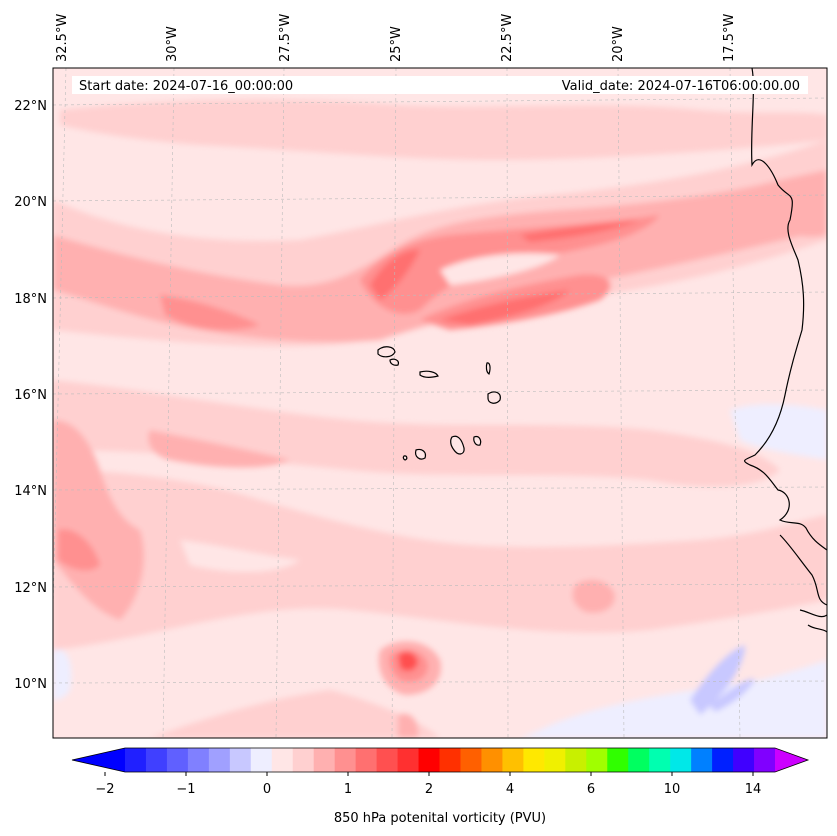 The height and width of the screenshot is (836, 837). Describe the element at coordinates (510, 789) in the screenshot. I see `cb-tick-label: 4` at that location.